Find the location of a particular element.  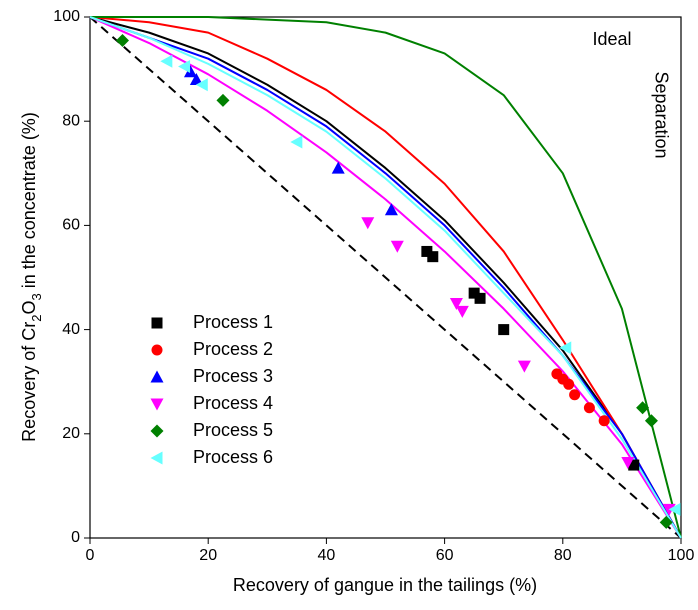

legend-label: Process 3 is located at coordinates (233, 376).